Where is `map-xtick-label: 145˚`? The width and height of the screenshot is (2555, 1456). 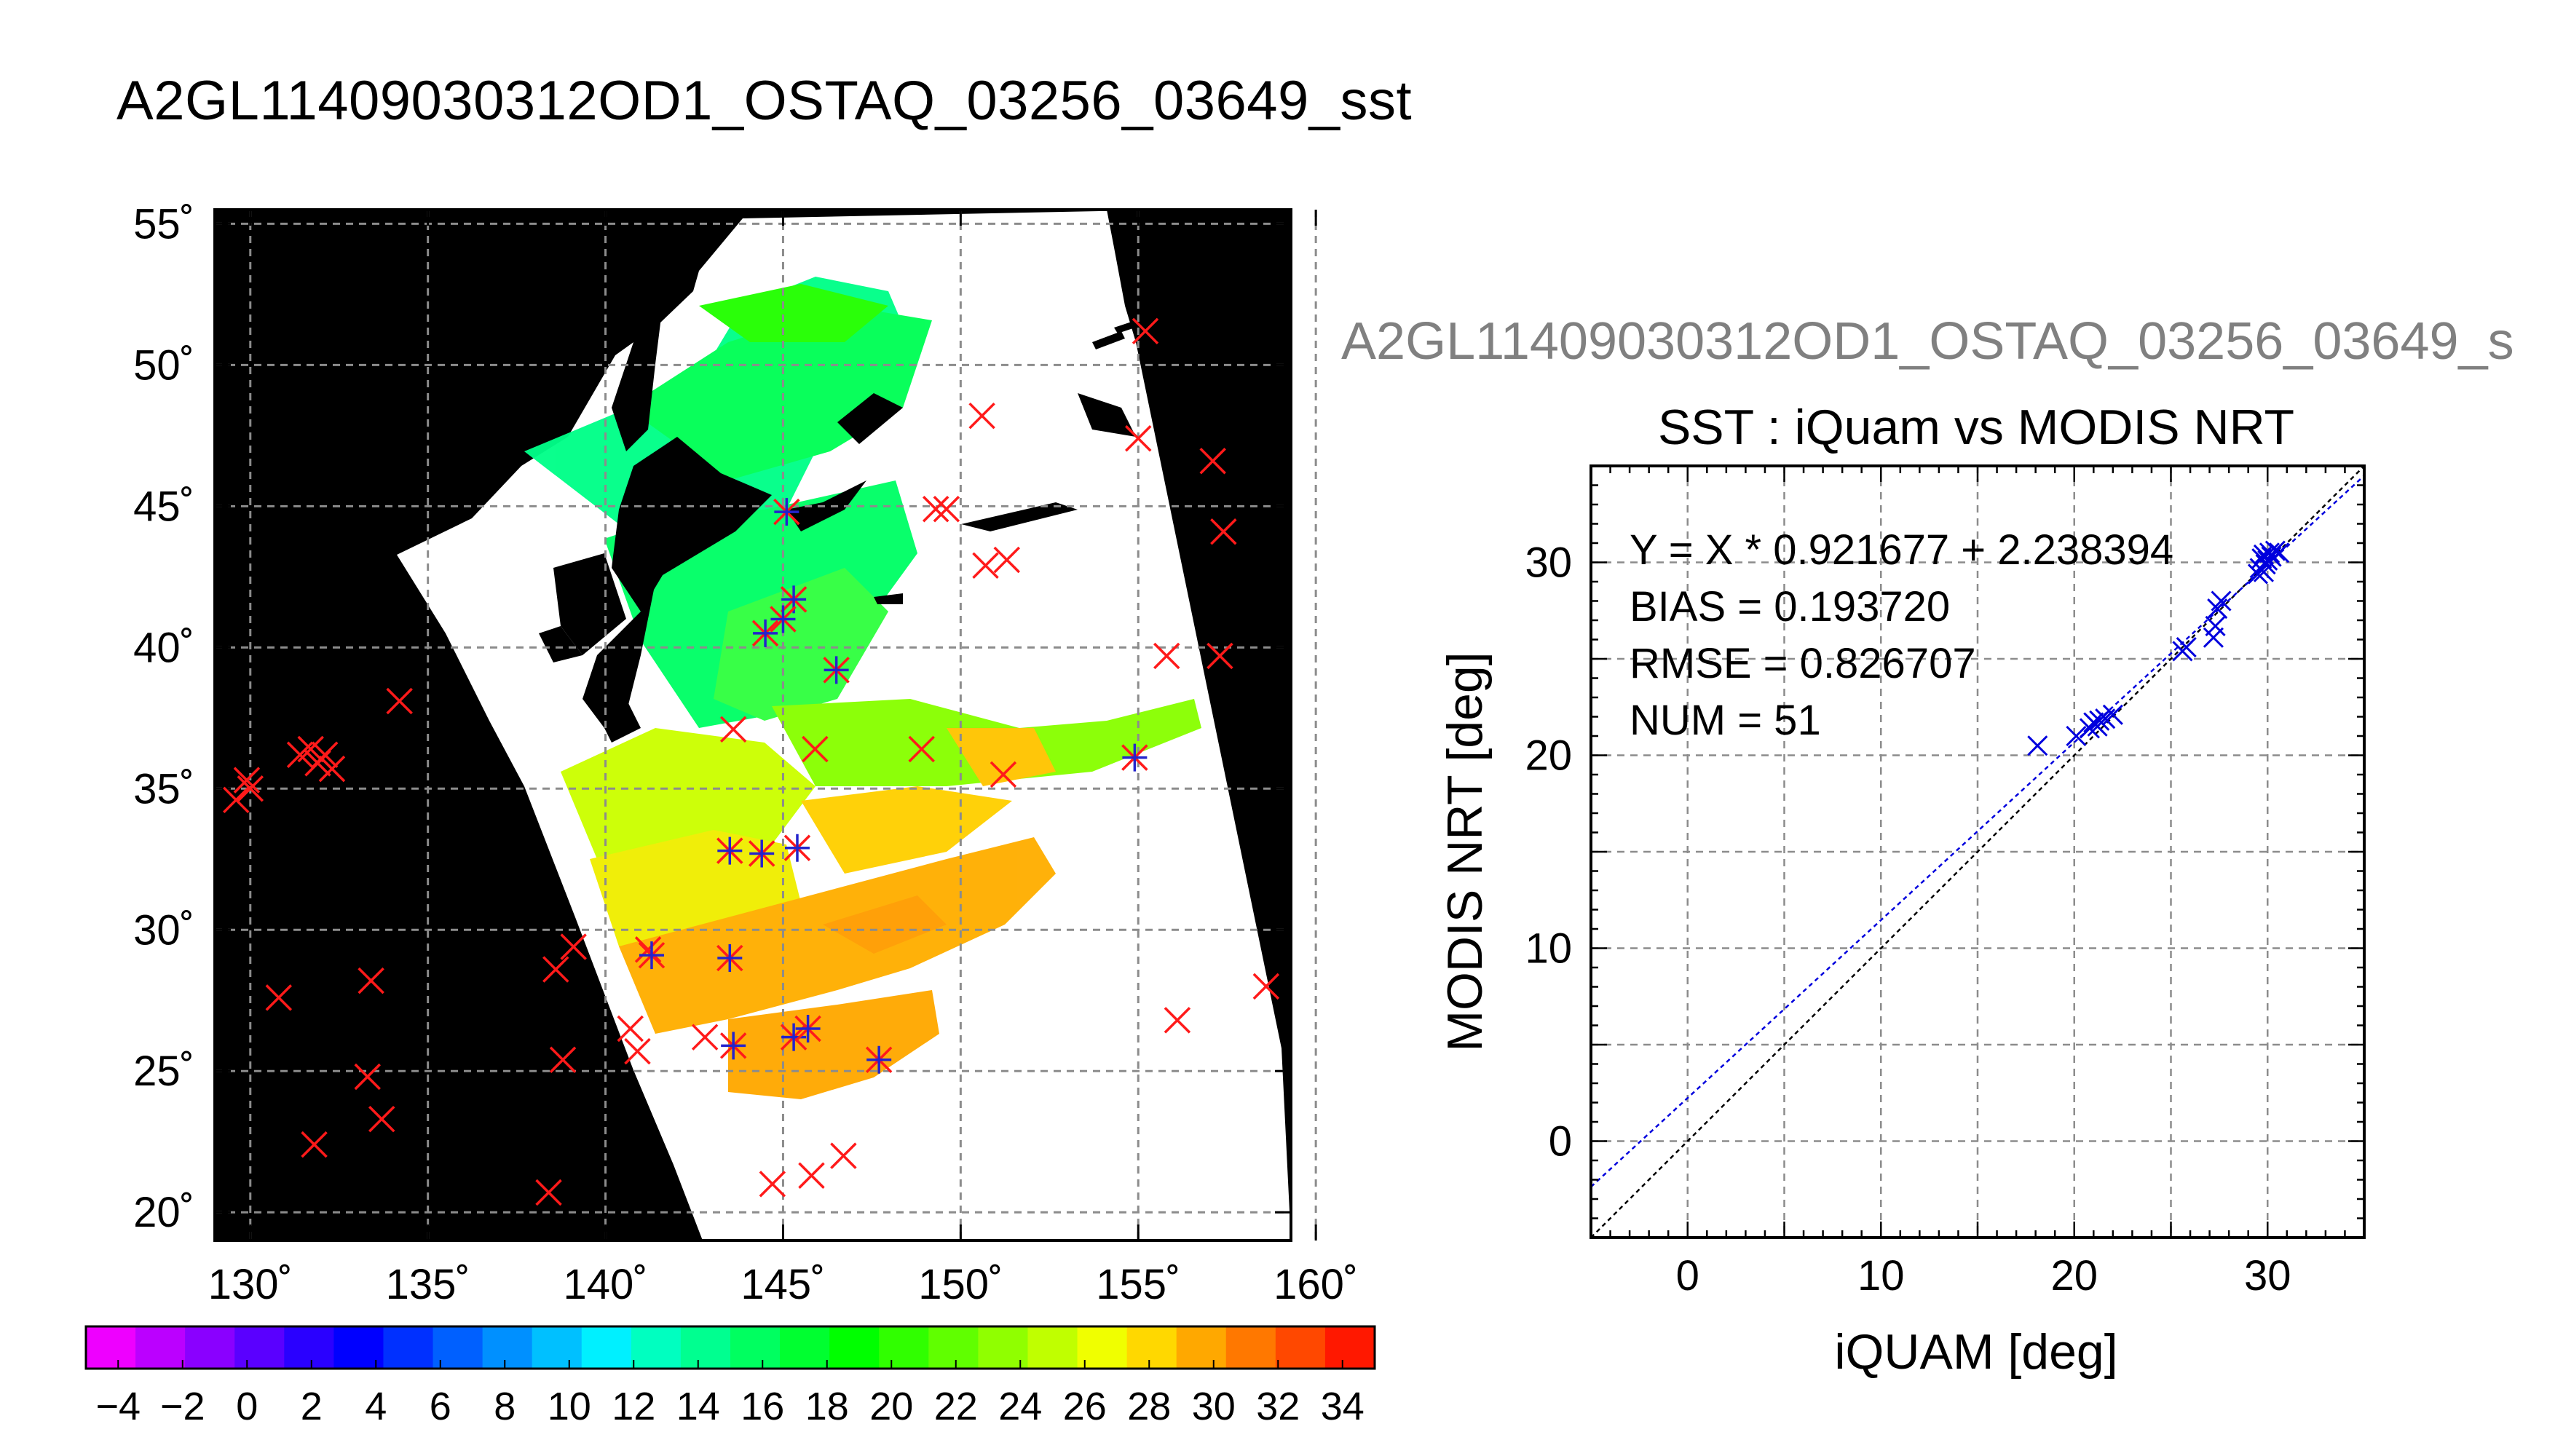
map-xtick-label: 145˚ is located at coordinates (783, 1284).